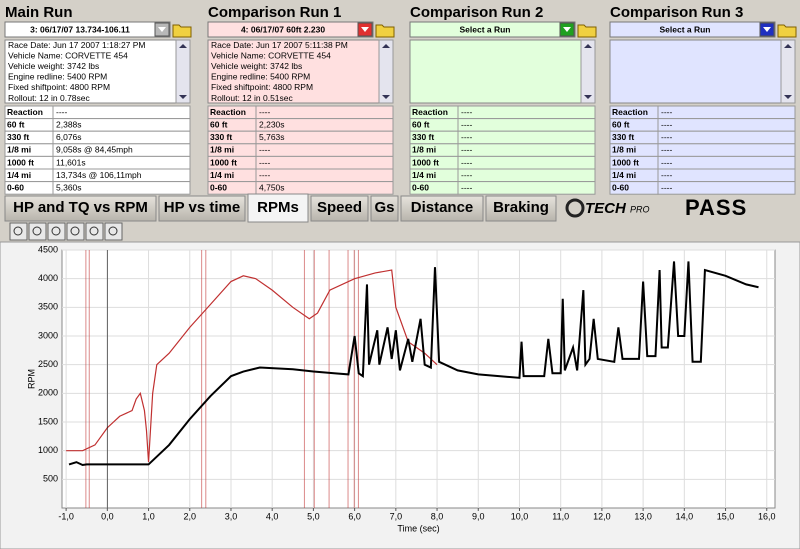  Describe the element at coordinates (57, 77) in the screenshot. I see `info-line: Engine redline: 5400 RPM` at that location.